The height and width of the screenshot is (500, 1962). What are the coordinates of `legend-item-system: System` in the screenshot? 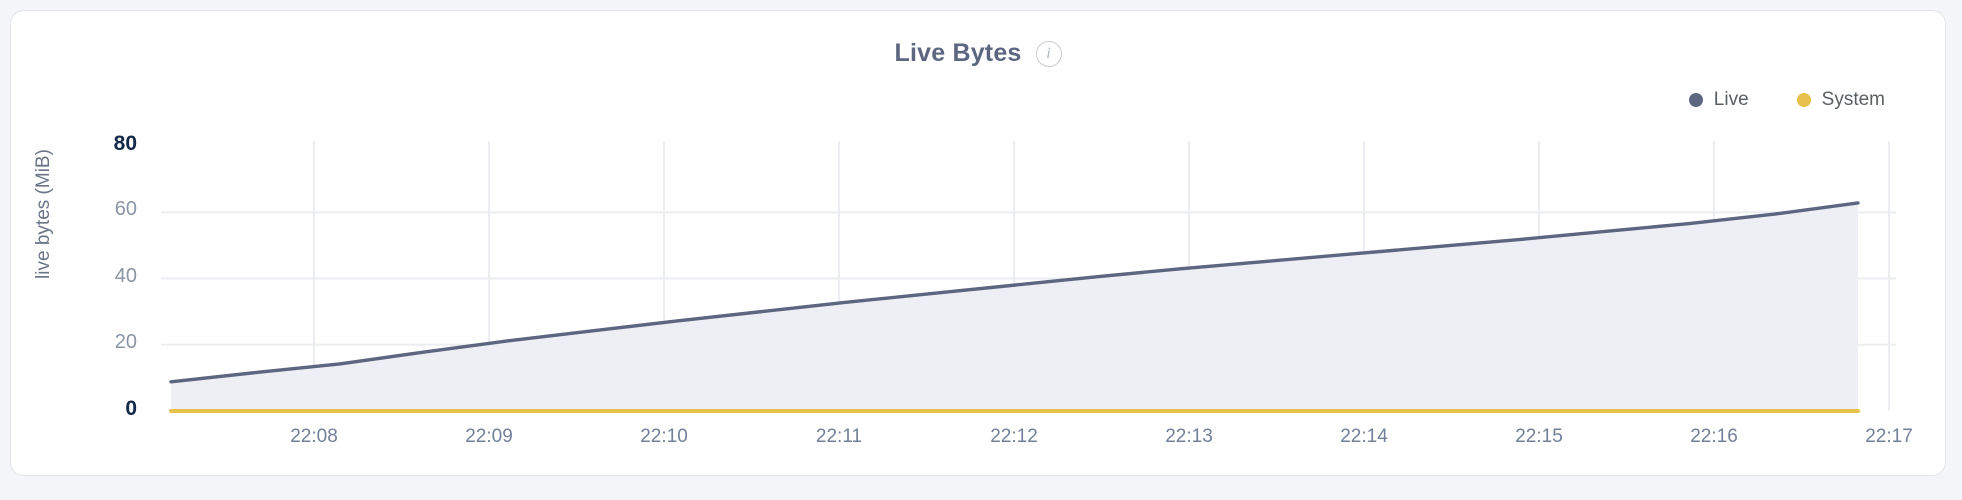 It's located at (1840, 100).